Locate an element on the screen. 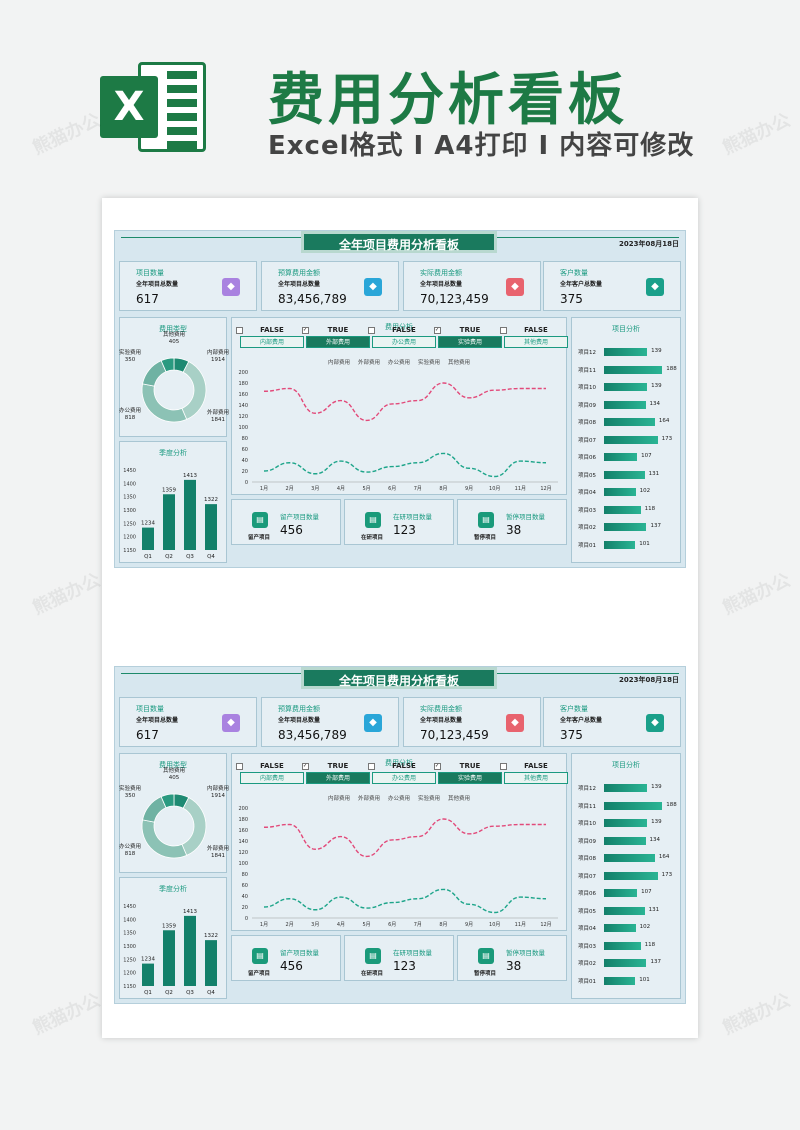 This screenshot has height=1130, width=800. kpi-card: 客户数量 全年客户总数量 375 ◆ is located at coordinates (612, 286).